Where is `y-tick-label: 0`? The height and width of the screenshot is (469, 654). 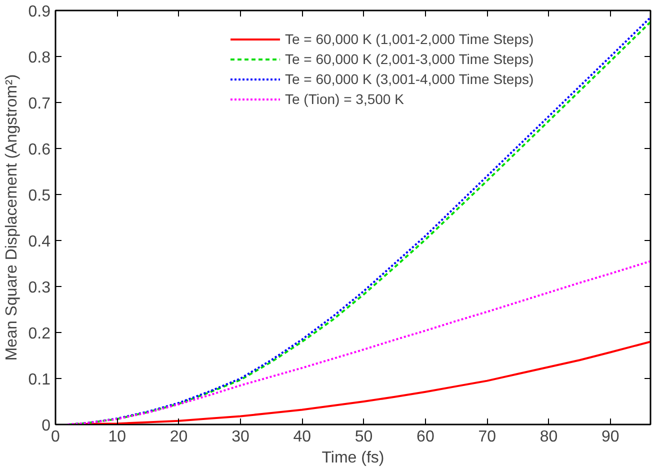 y-tick-label: 0 is located at coordinates (46, 426).